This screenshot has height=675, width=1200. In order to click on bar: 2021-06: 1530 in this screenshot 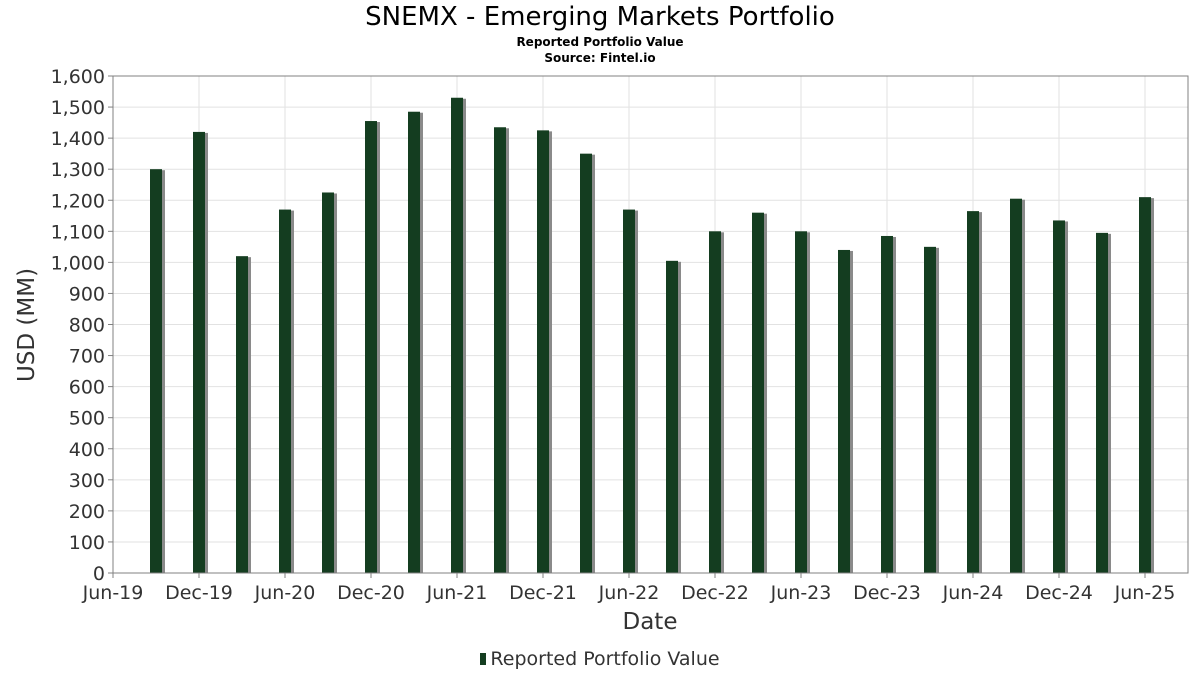, I will do `click(457, 335)`.